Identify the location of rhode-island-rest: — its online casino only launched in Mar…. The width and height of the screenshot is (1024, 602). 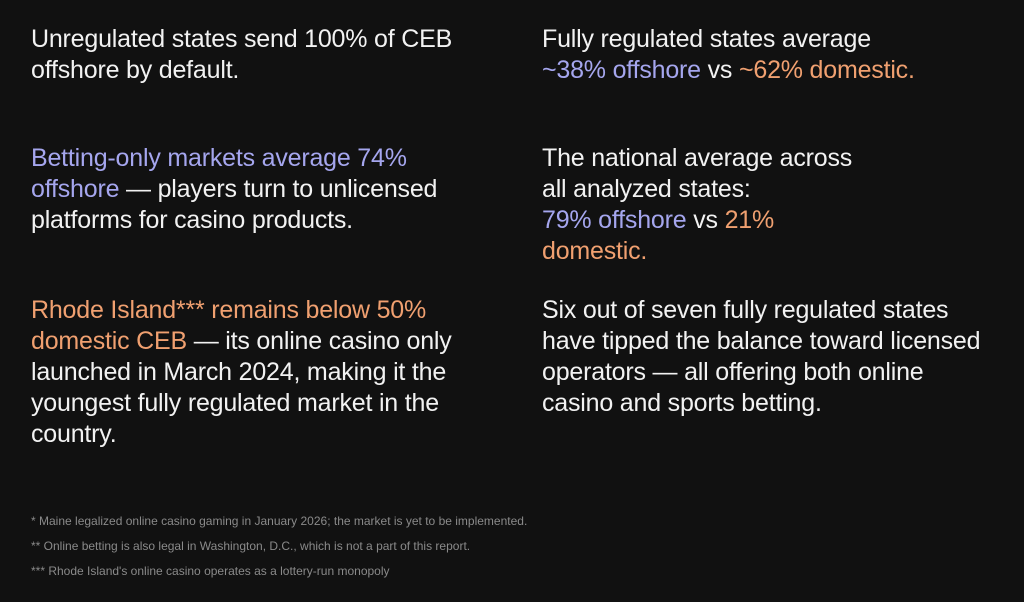
(241, 387).